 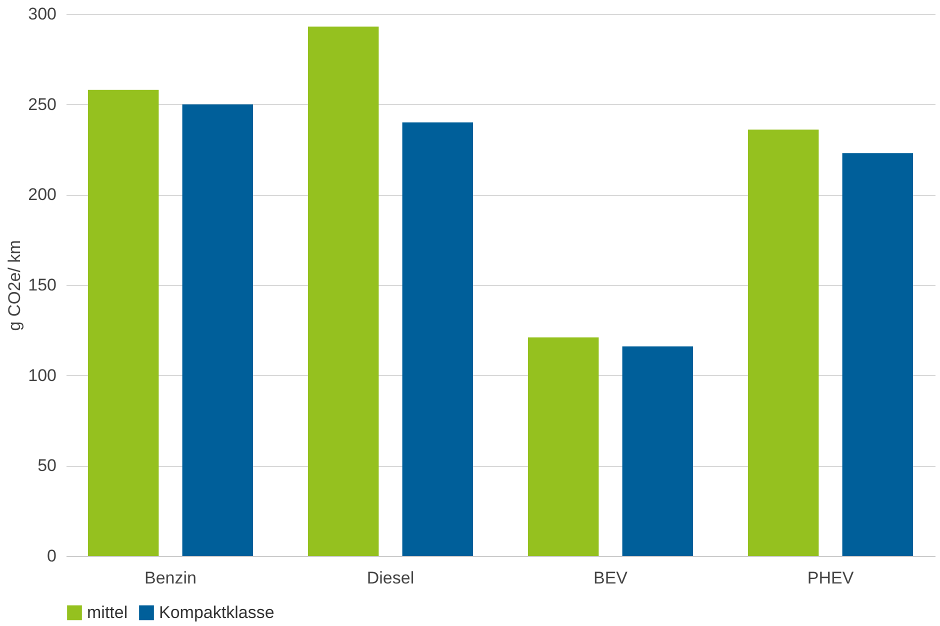 What do you see at coordinates (390, 578) in the screenshot?
I see `x-tick-label: Diesel` at bounding box center [390, 578].